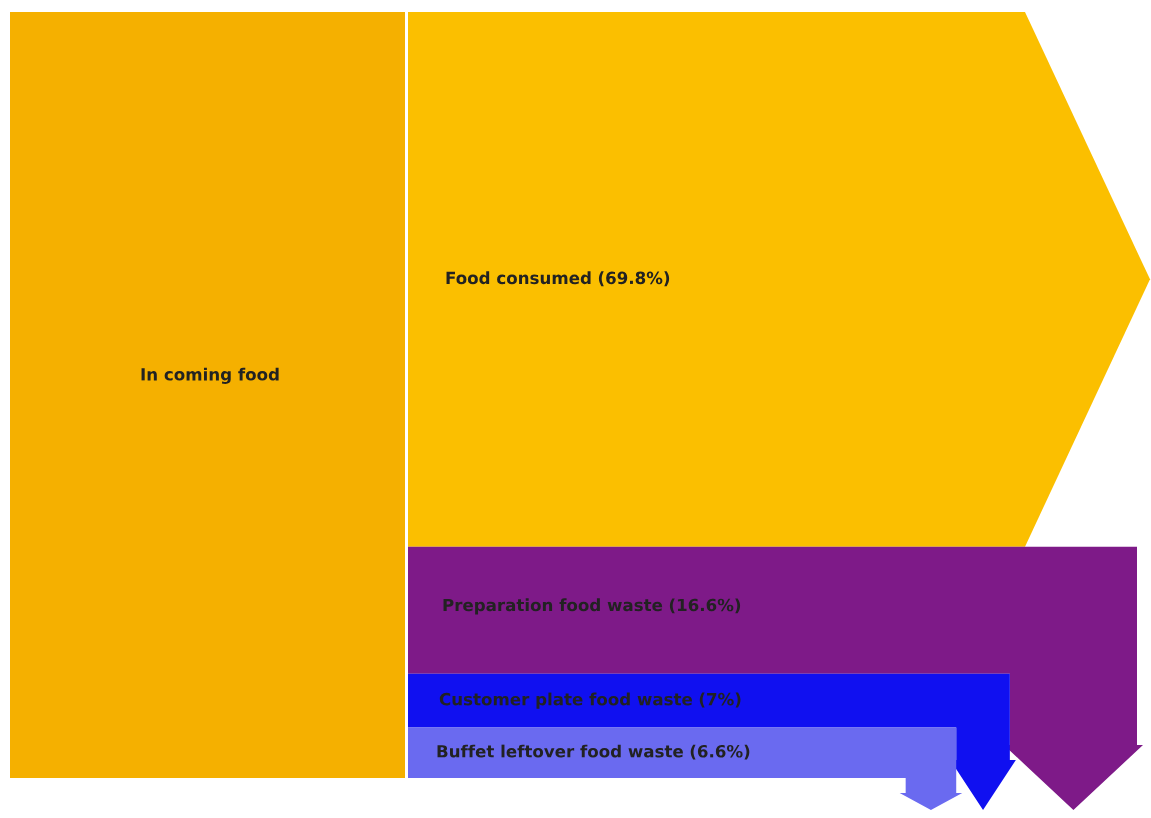 This screenshot has height=818, width=1151. Describe the element at coordinates (518, 278) in the screenshot. I see `category-label: Food consumed` at that location.